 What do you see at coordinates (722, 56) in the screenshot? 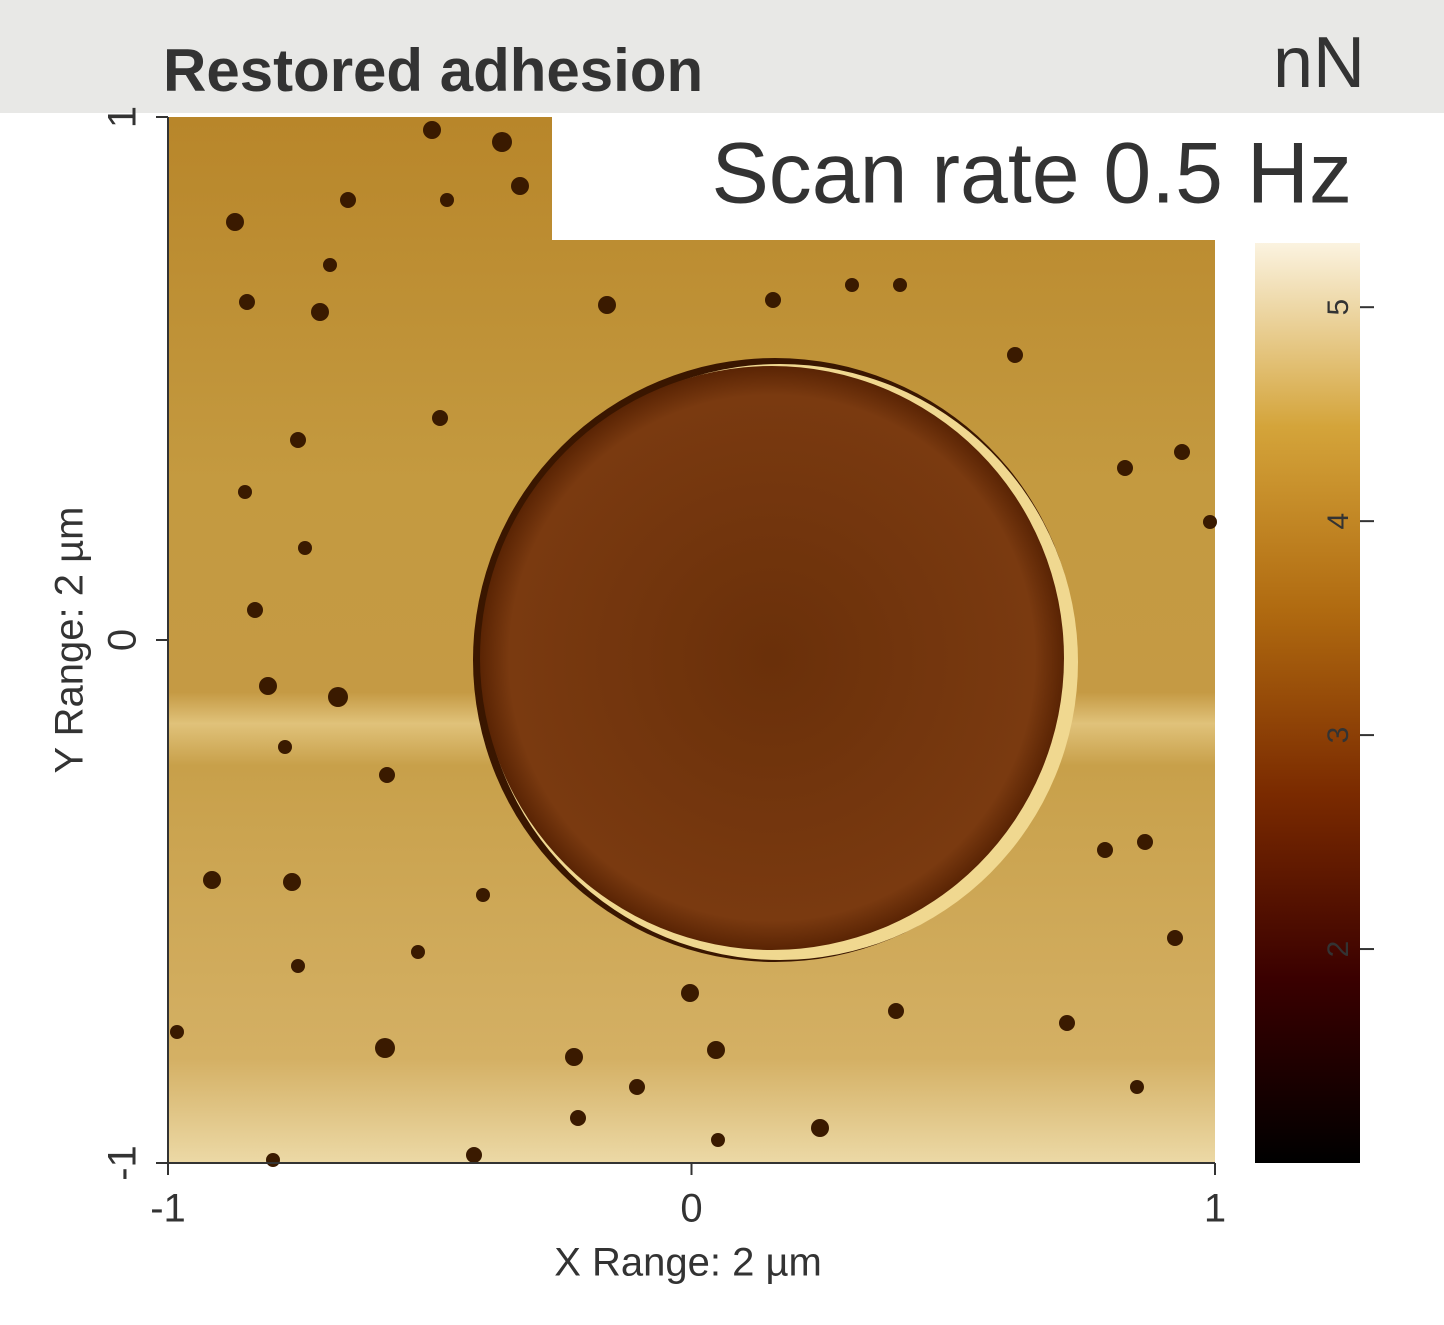
I see `header-band` at bounding box center [722, 56].